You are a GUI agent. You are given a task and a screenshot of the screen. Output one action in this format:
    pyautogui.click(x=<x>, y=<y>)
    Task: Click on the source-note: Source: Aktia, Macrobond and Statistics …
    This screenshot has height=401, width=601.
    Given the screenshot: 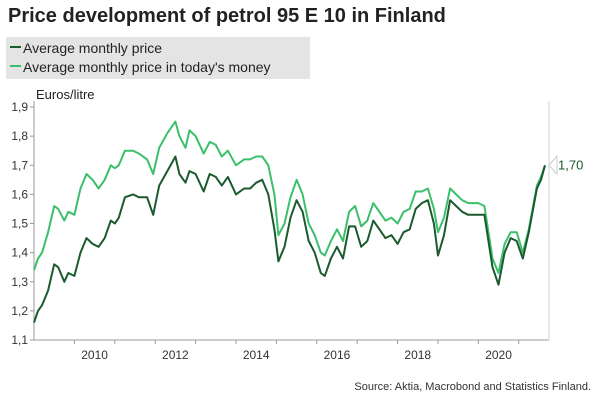 What is the action you would take?
    pyautogui.click(x=472, y=387)
    